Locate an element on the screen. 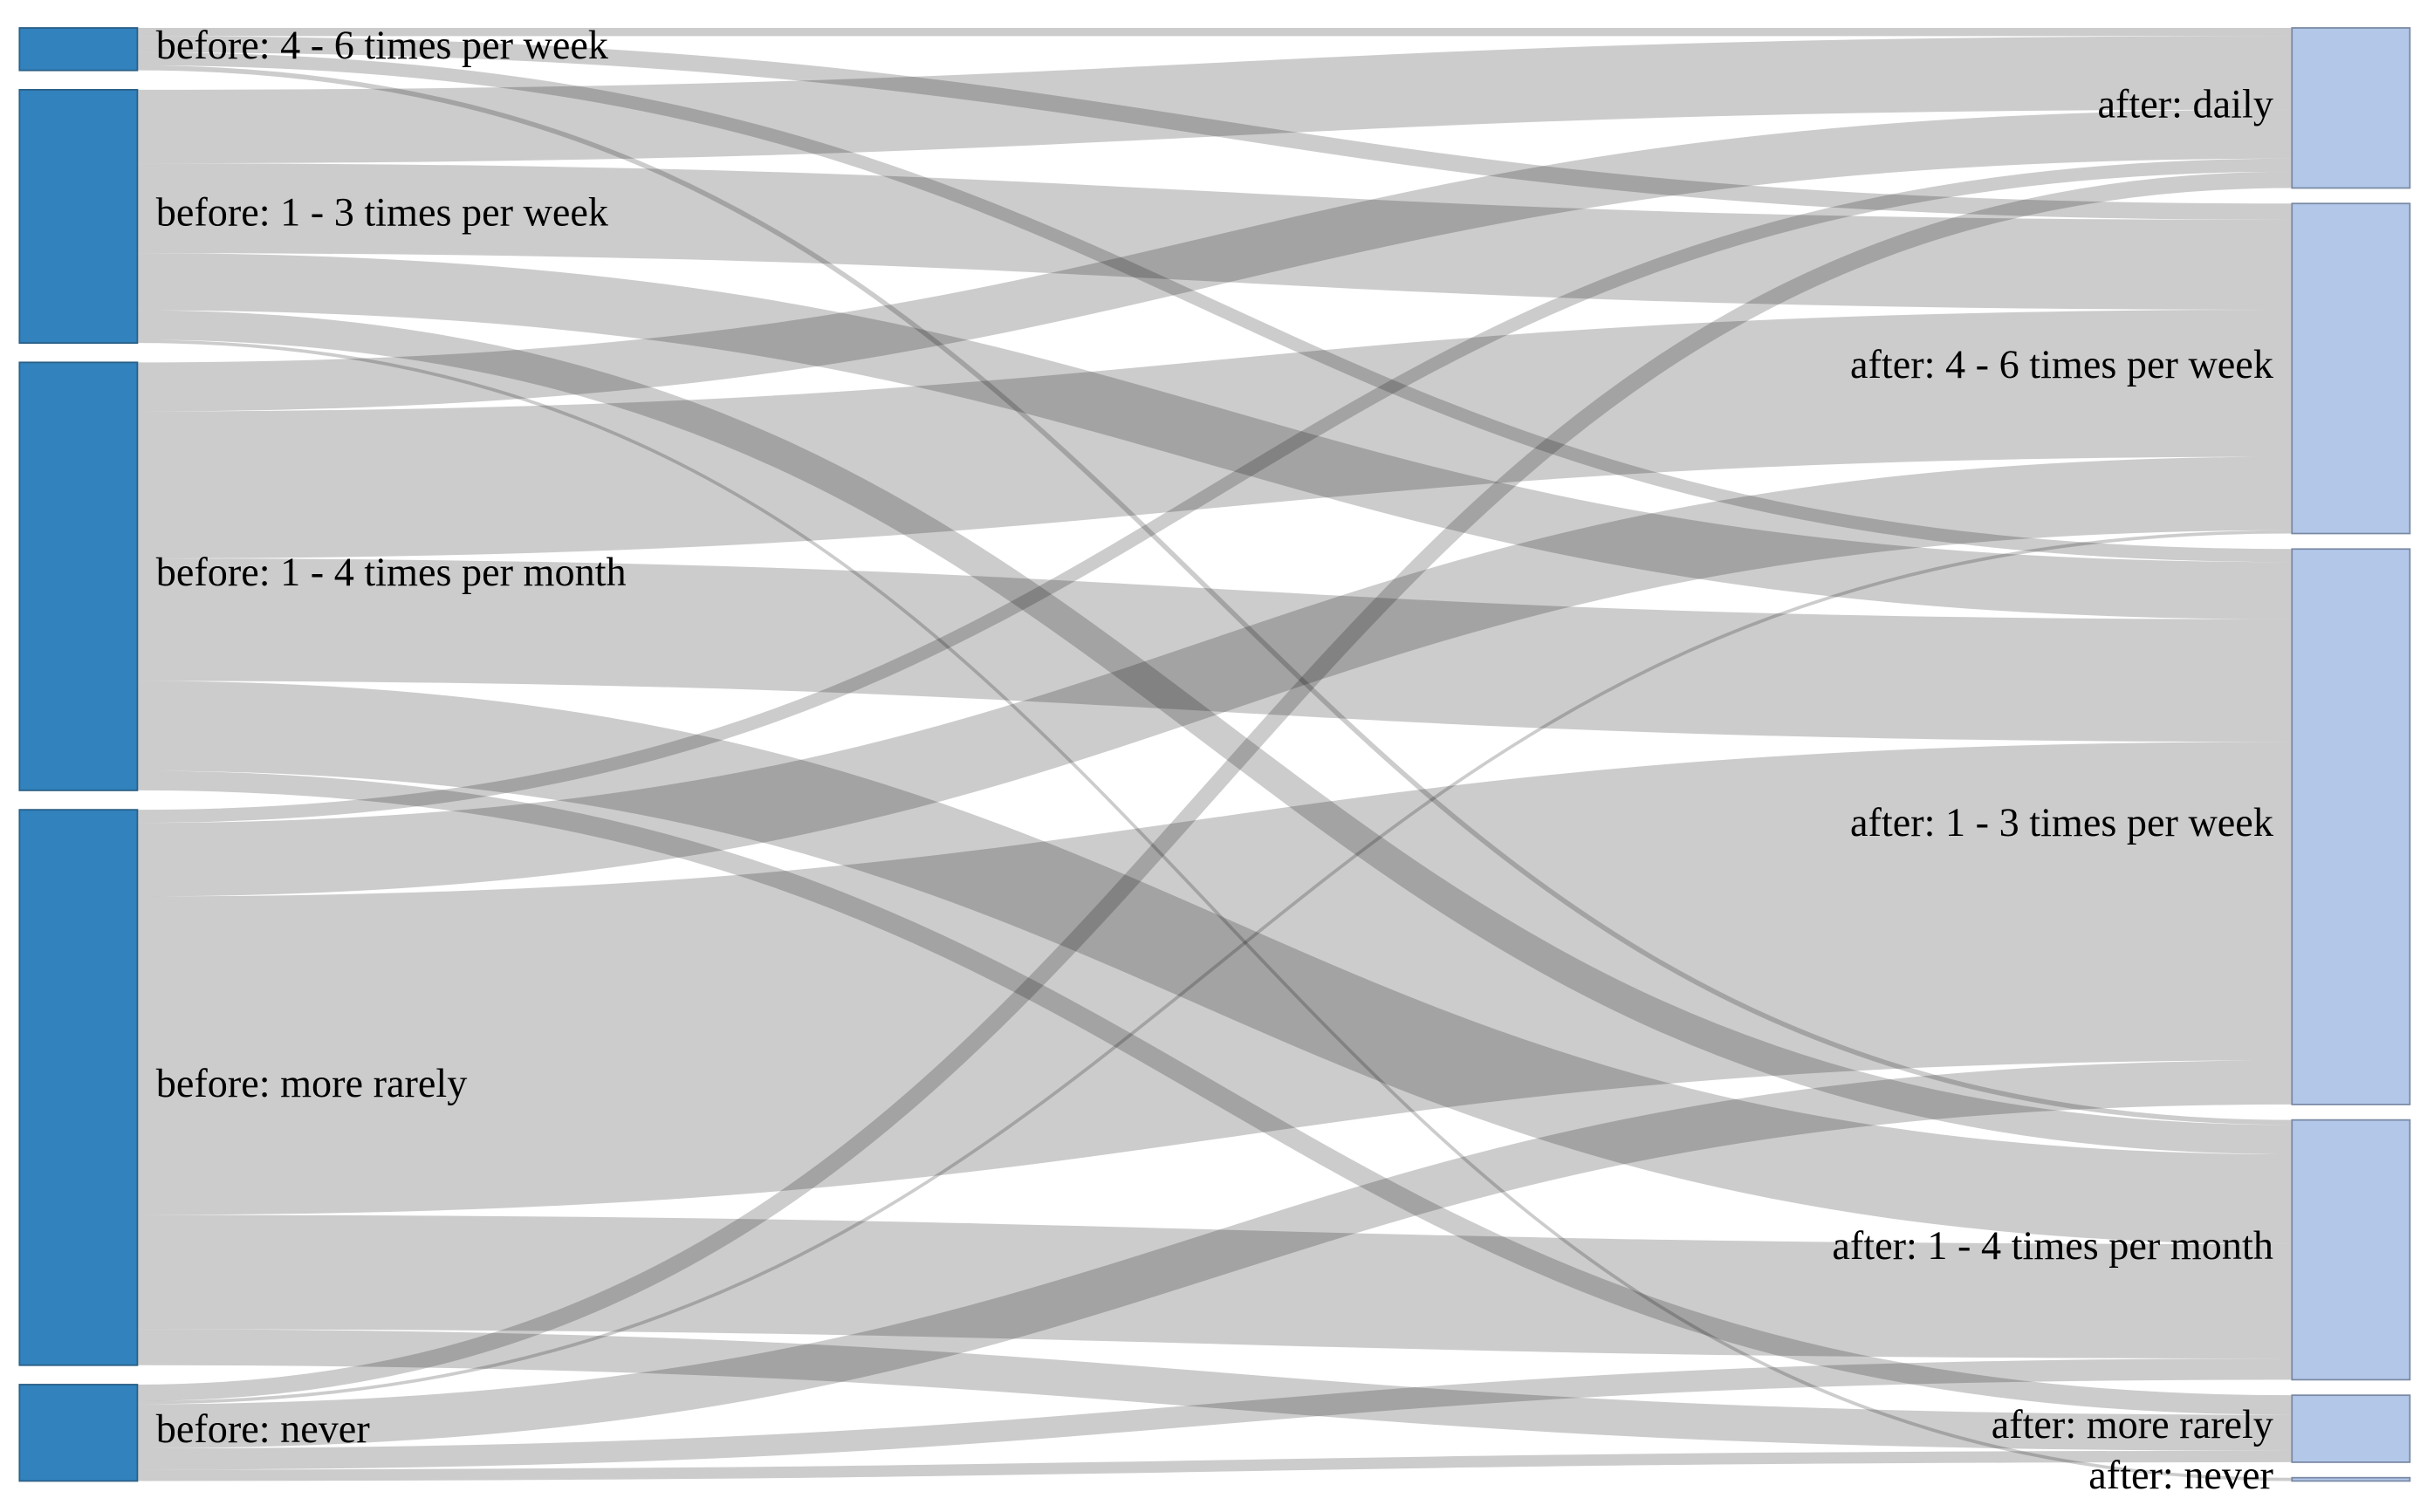 The image size is (2434, 1512). source-label: before: 1 - 4 times per month is located at coordinates (391, 572).